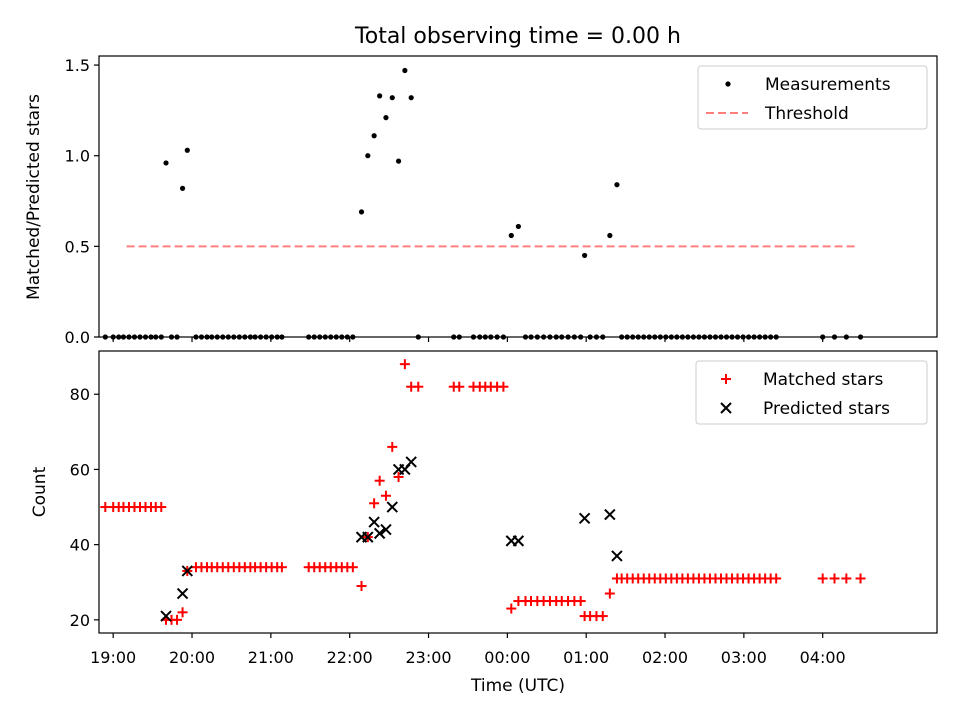 This screenshot has width=960, height=724. What do you see at coordinates (517, 686) in the screenshot?
I see `bottom-xlabel: Time (UTC)` at bounding box center [517, 686].